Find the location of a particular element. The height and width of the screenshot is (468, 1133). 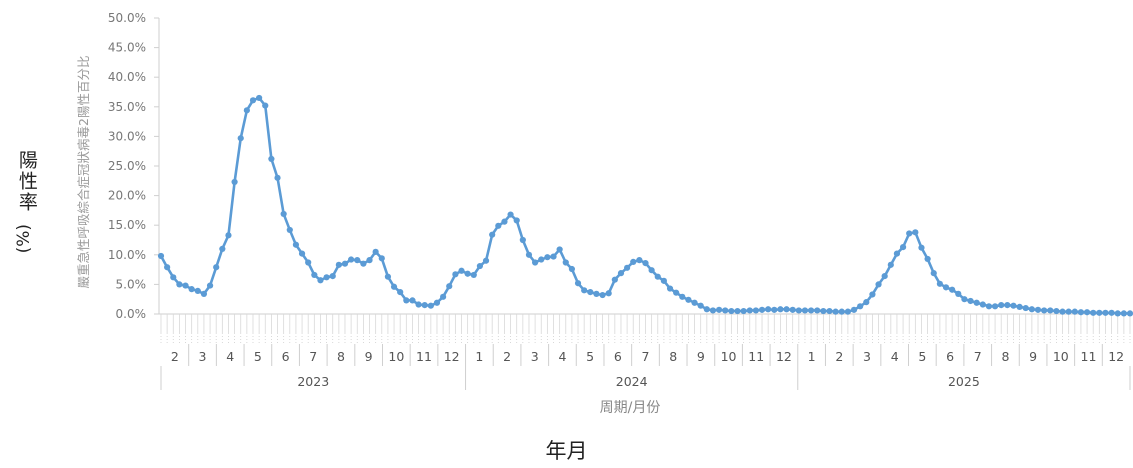

month-label: 8 is located at coordinates (341, 356).